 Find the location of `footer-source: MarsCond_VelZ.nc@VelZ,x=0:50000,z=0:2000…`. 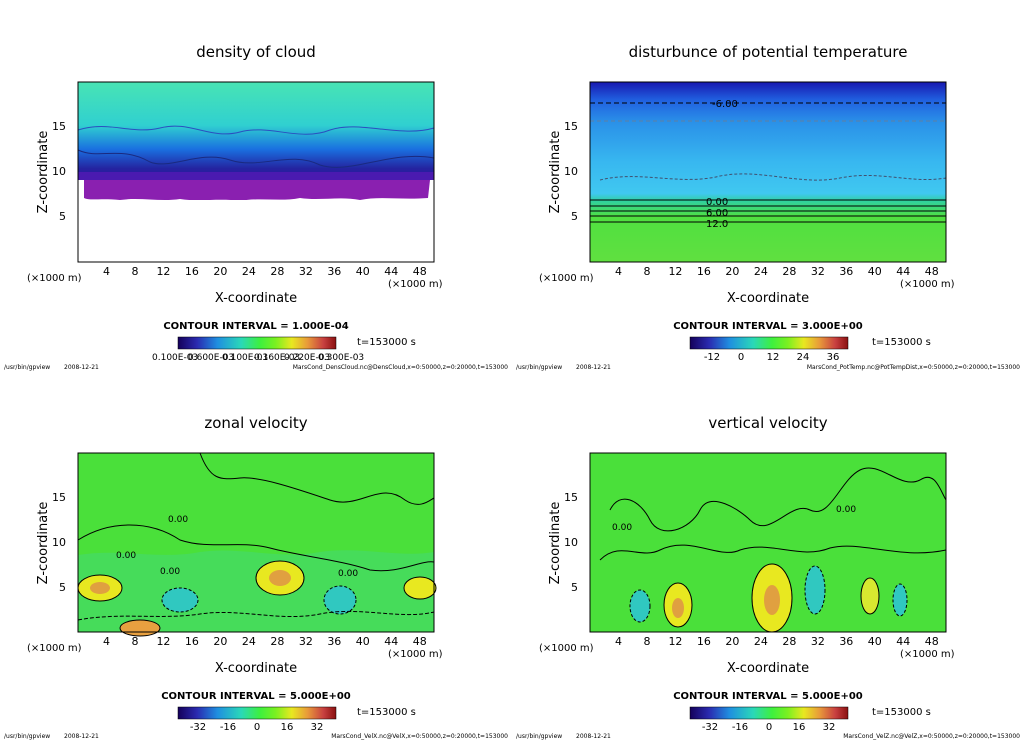

footer-source: MarsCond_VelZ.nc@VelZ,x=0:50000,z=0:2000… is located at coordinates (931, 736).